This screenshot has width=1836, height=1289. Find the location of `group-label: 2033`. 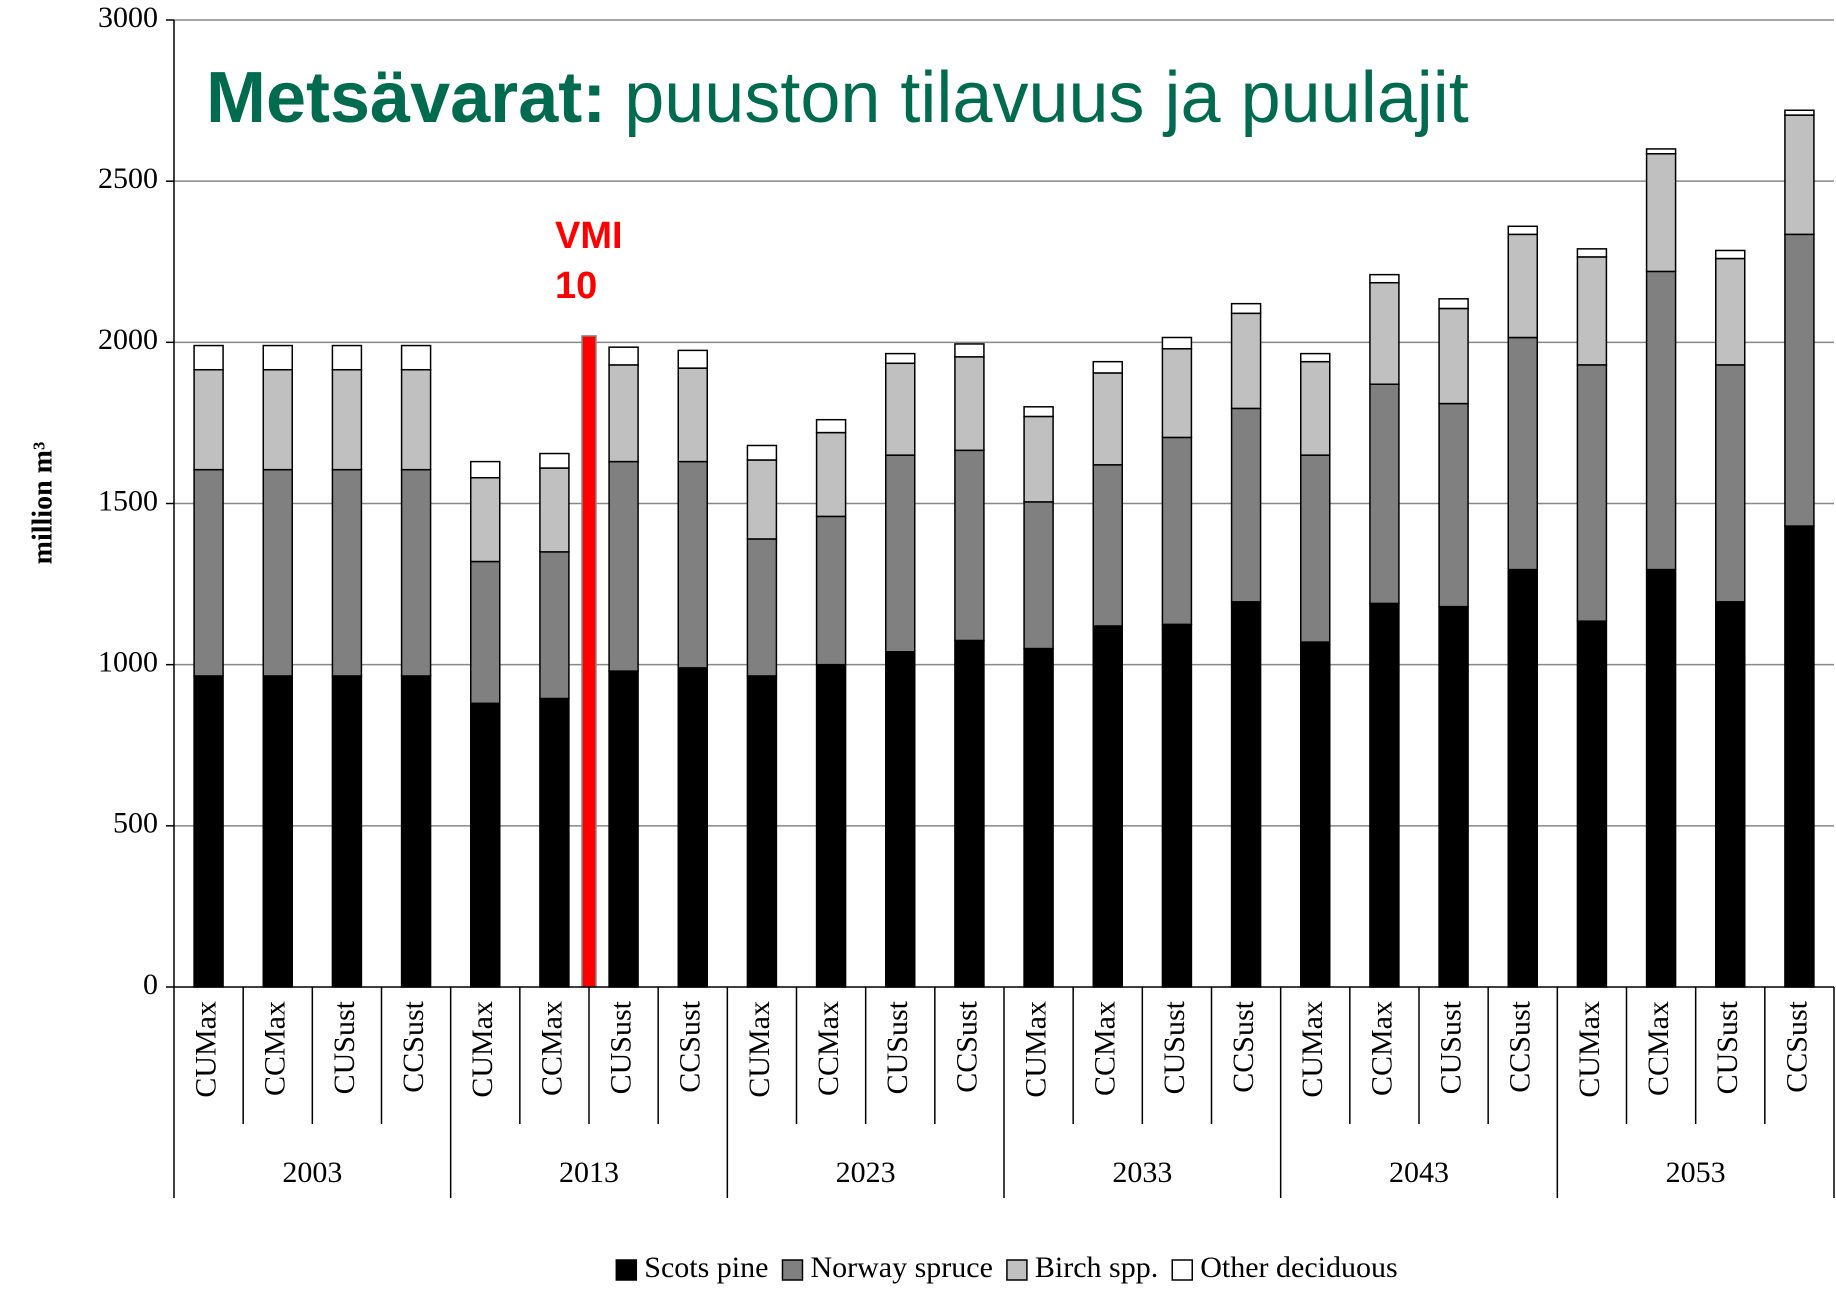

group-label: 2033 is located at coordinates (1142, 1172).